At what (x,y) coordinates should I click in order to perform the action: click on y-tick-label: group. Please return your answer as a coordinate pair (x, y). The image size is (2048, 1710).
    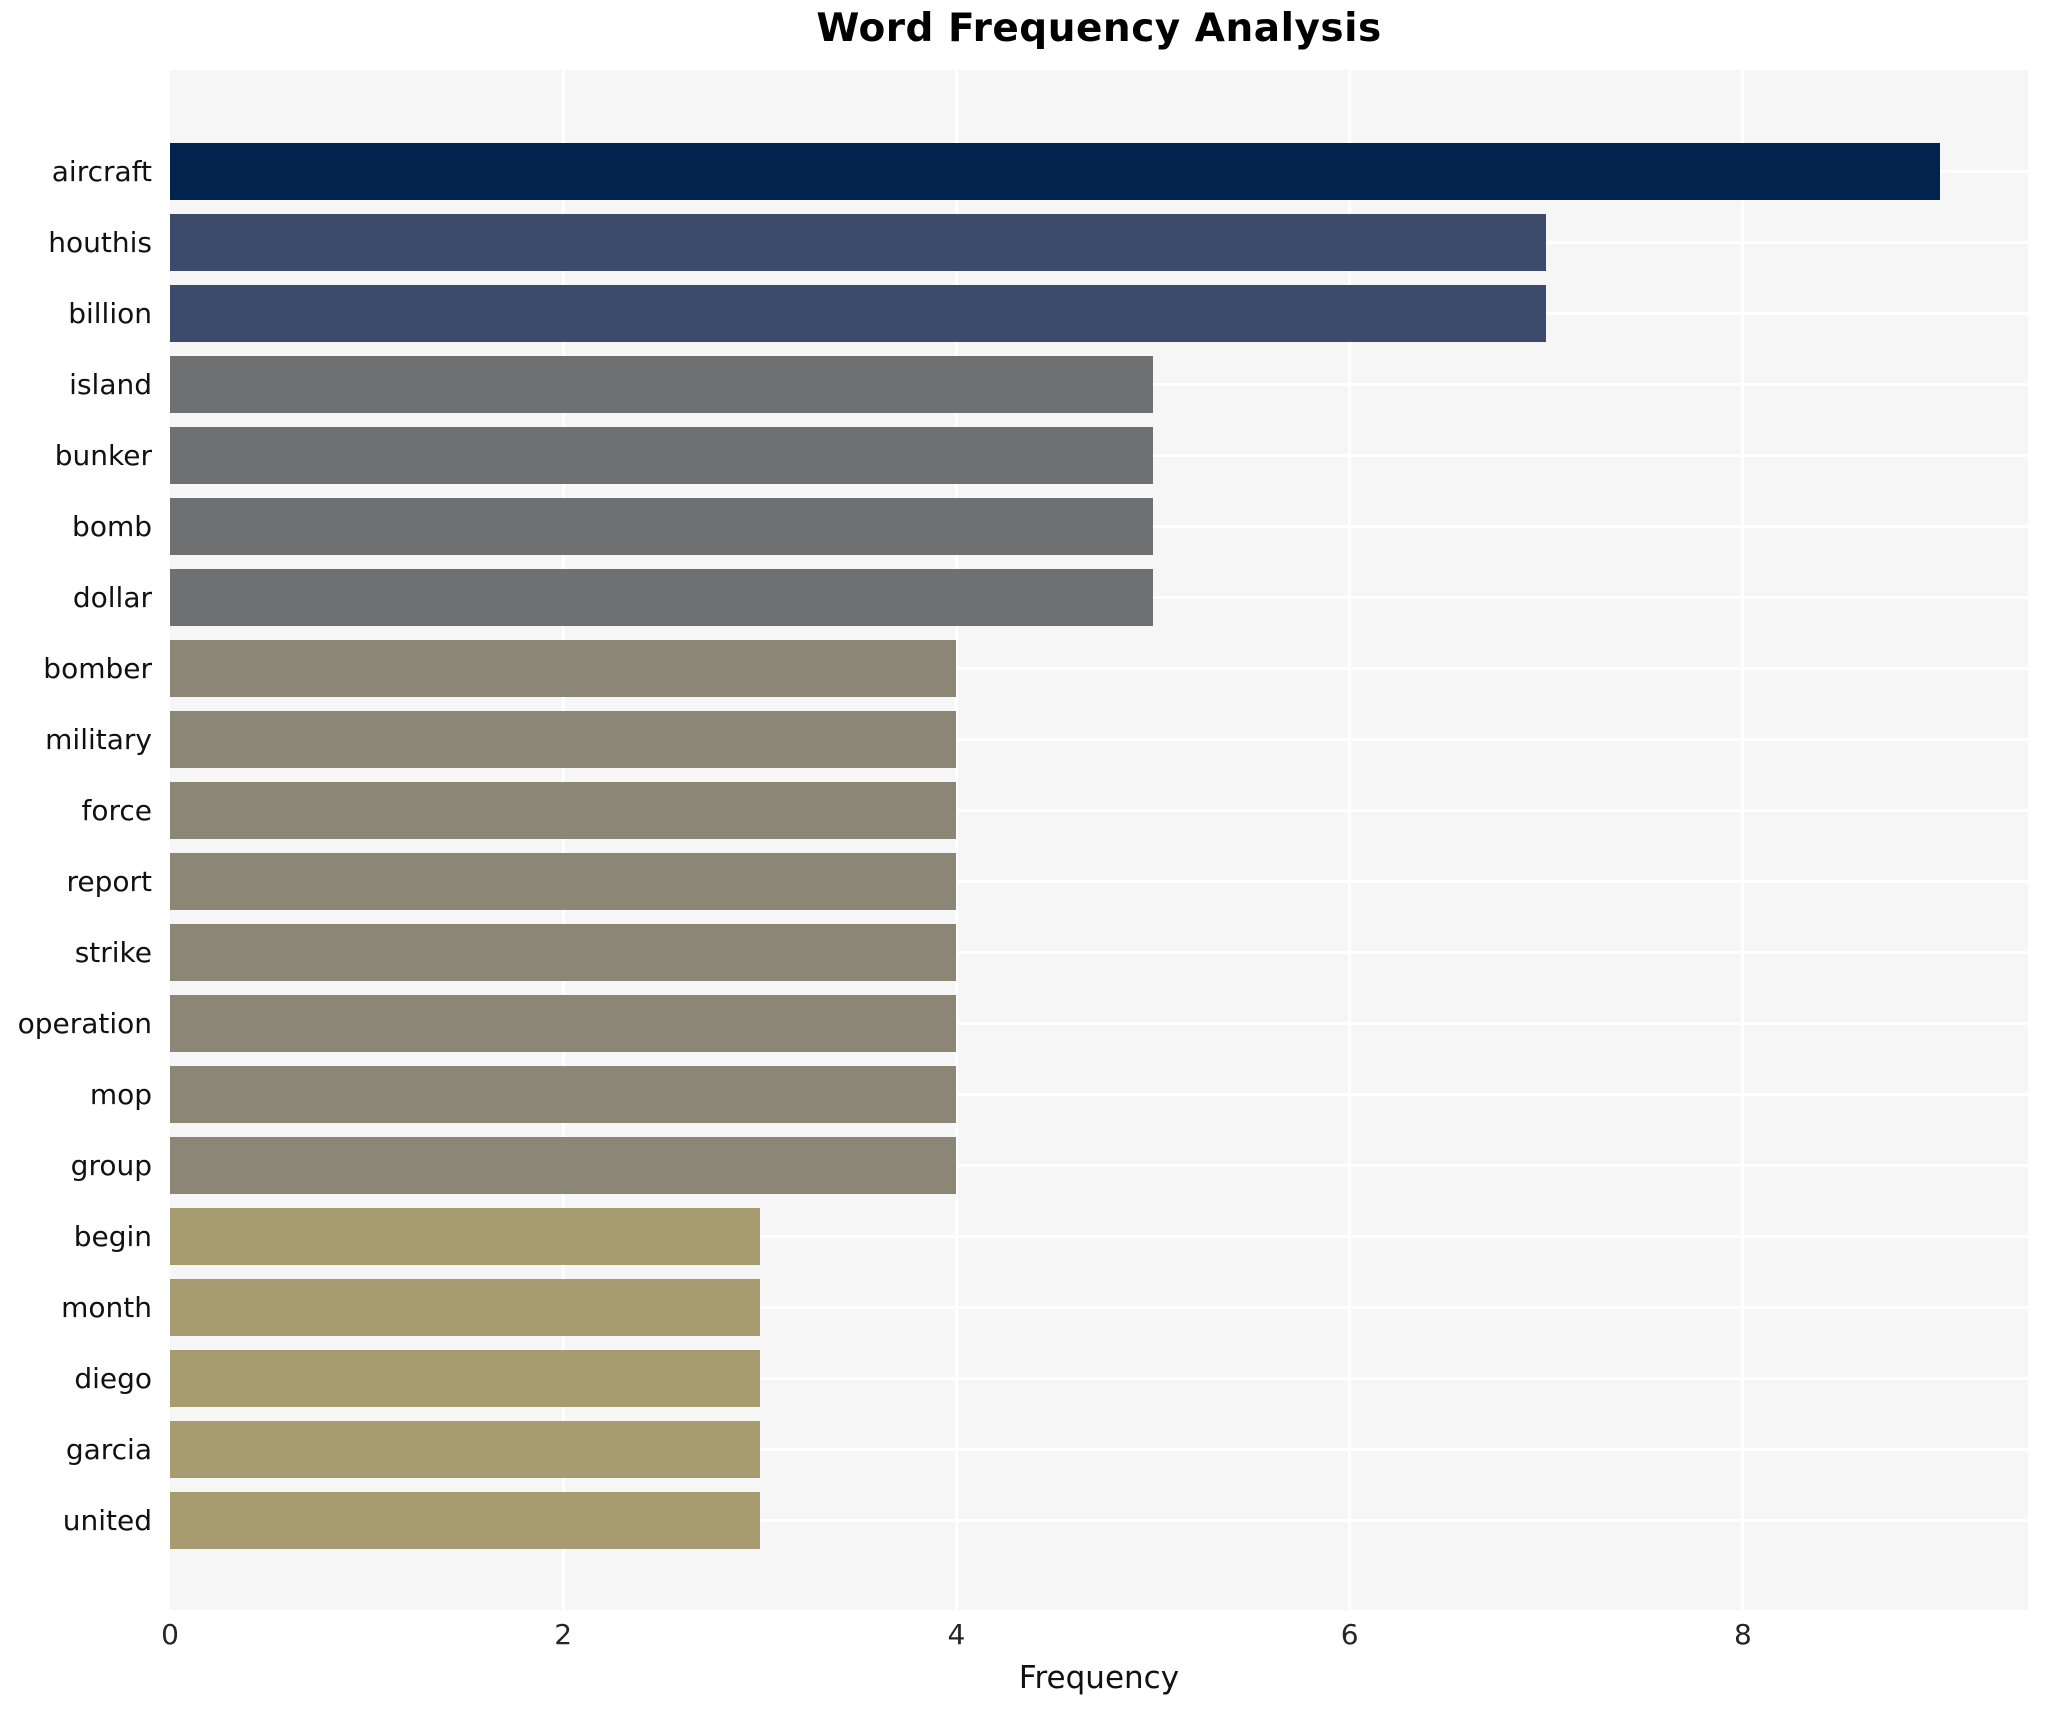
    Looking at the image, I should click on (111, 1165).